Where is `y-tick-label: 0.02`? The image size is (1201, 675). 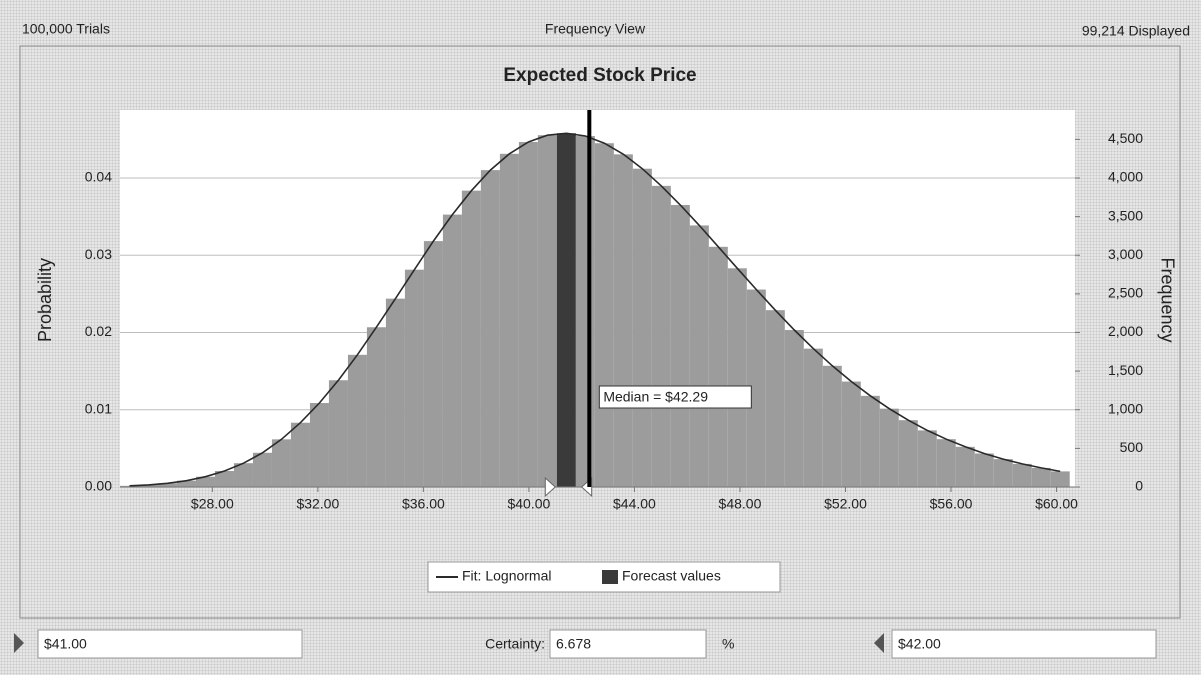
y-tick-label: 0.02 is located at coordinates (98, 331).